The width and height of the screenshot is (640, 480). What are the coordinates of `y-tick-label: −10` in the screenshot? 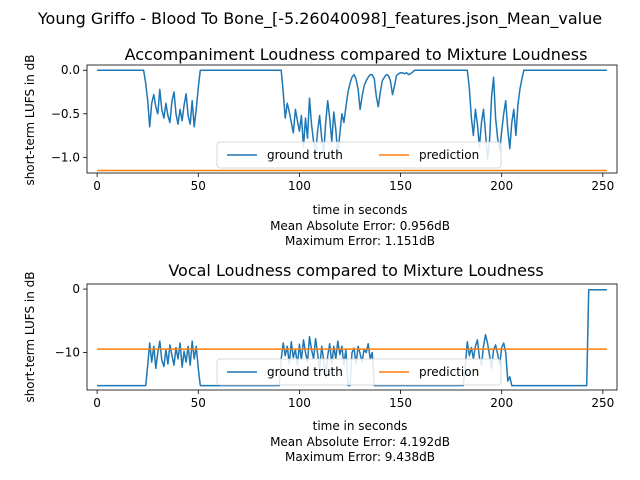 It's located at (67, 353).